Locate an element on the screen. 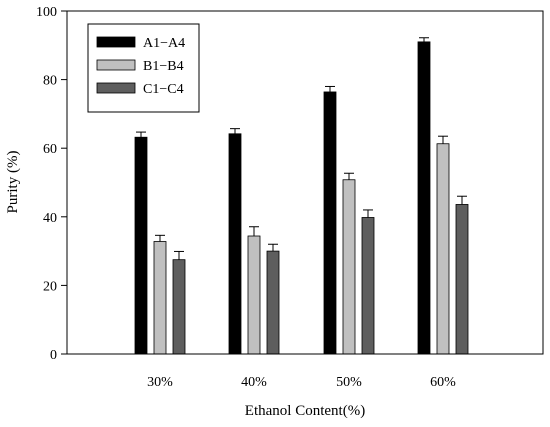  y-tick-label: 0 is located at coordinates (53, 355).